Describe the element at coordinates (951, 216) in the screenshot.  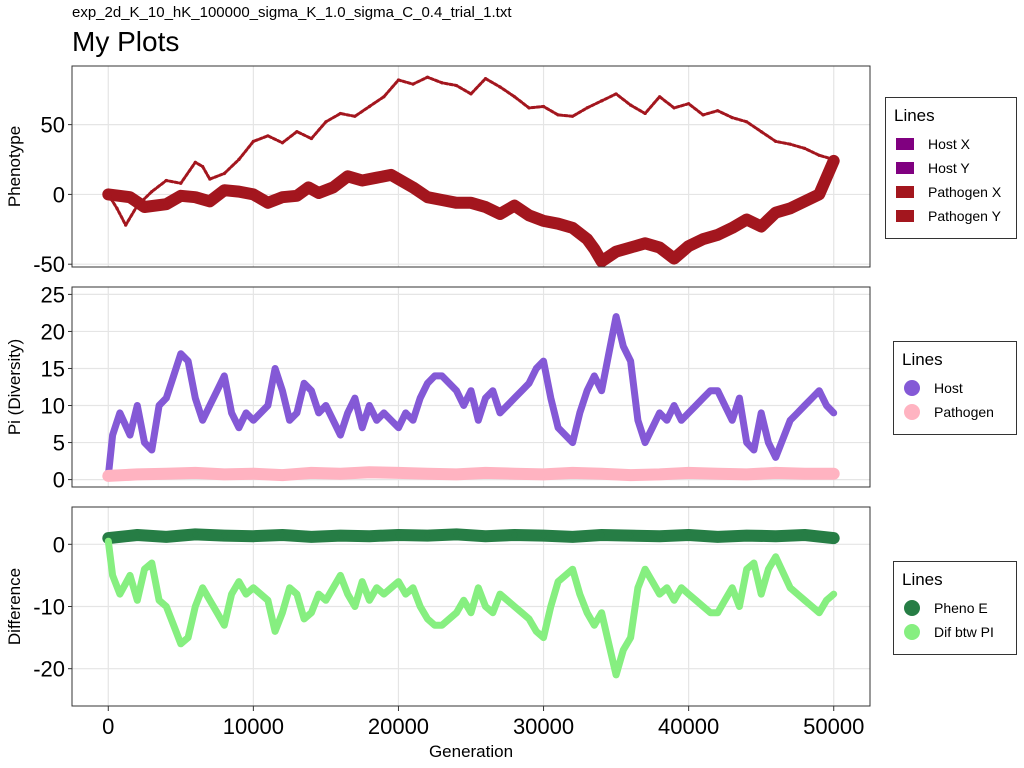
I see `legend-item: Pathogen Y` at that location.